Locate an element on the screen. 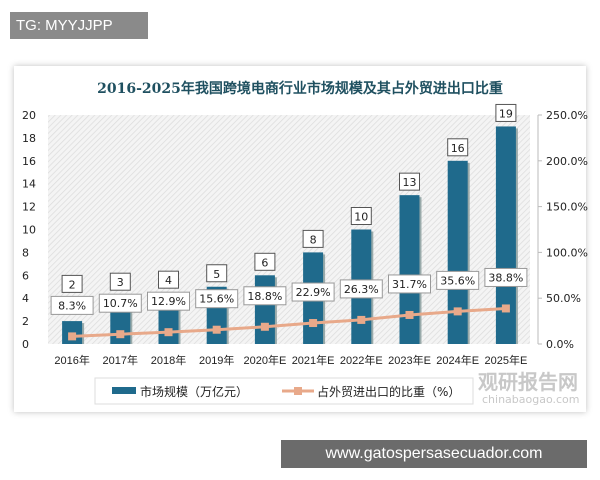 Image resolution: width=600 pixels, height=480 pixels. legend-bar-swatch is located at coordinates (124, 390).